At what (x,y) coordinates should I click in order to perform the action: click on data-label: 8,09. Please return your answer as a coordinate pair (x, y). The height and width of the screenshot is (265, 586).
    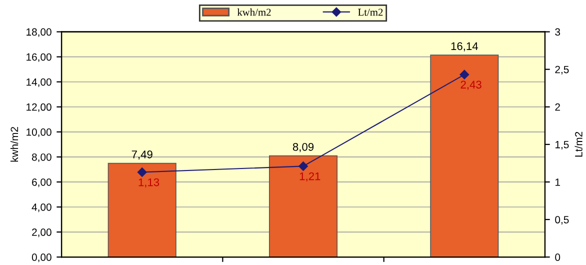
    Looking at the image, I should click on (303, 147).